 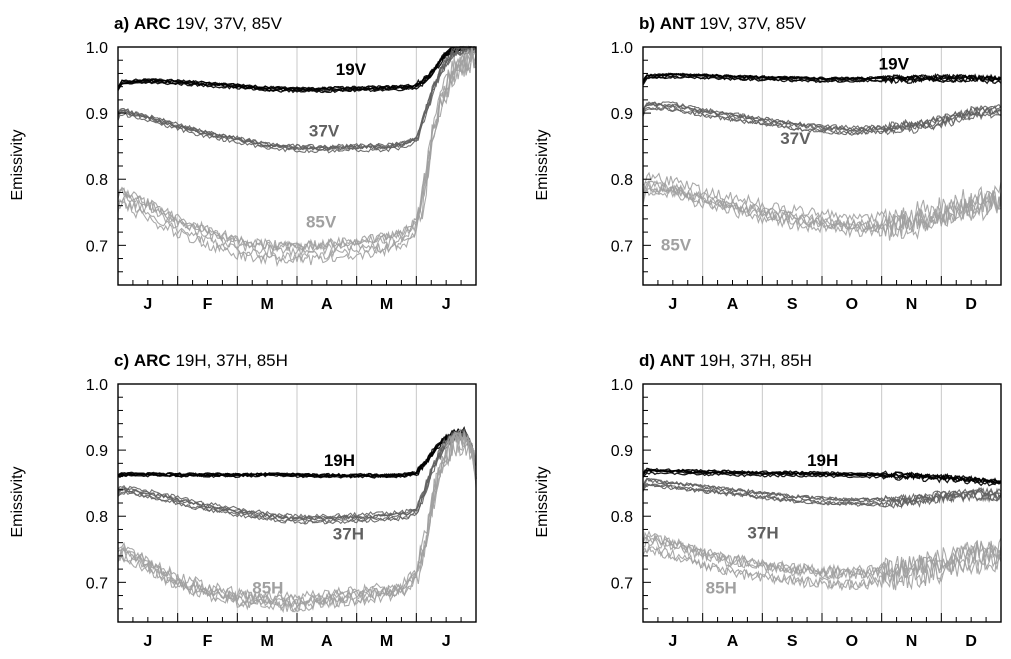 I want to click on series-label-37V: 37V, so click(x=795, y=138).